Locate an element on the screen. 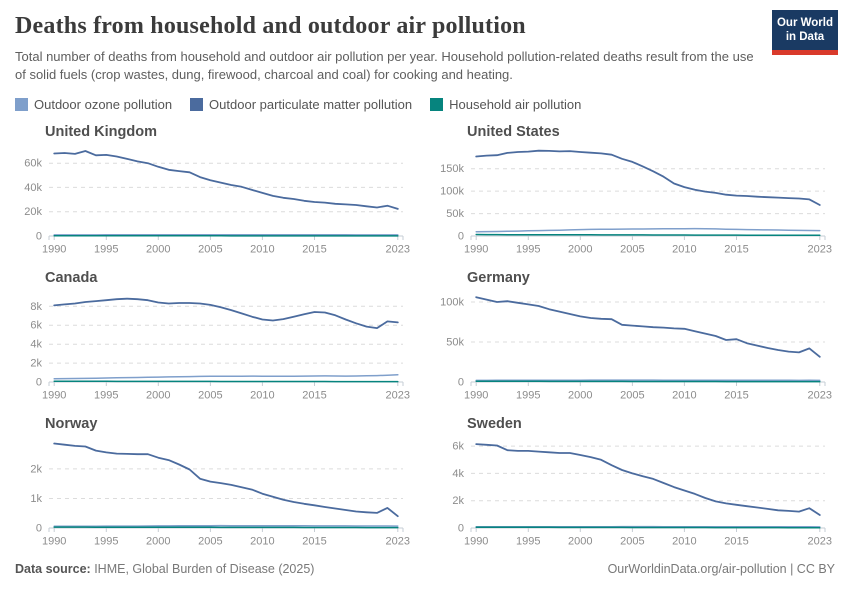 Image resolution: width=850 pixels, height=600 pixels. legend-item: Household air pollution is located at coordinates (505, 104).